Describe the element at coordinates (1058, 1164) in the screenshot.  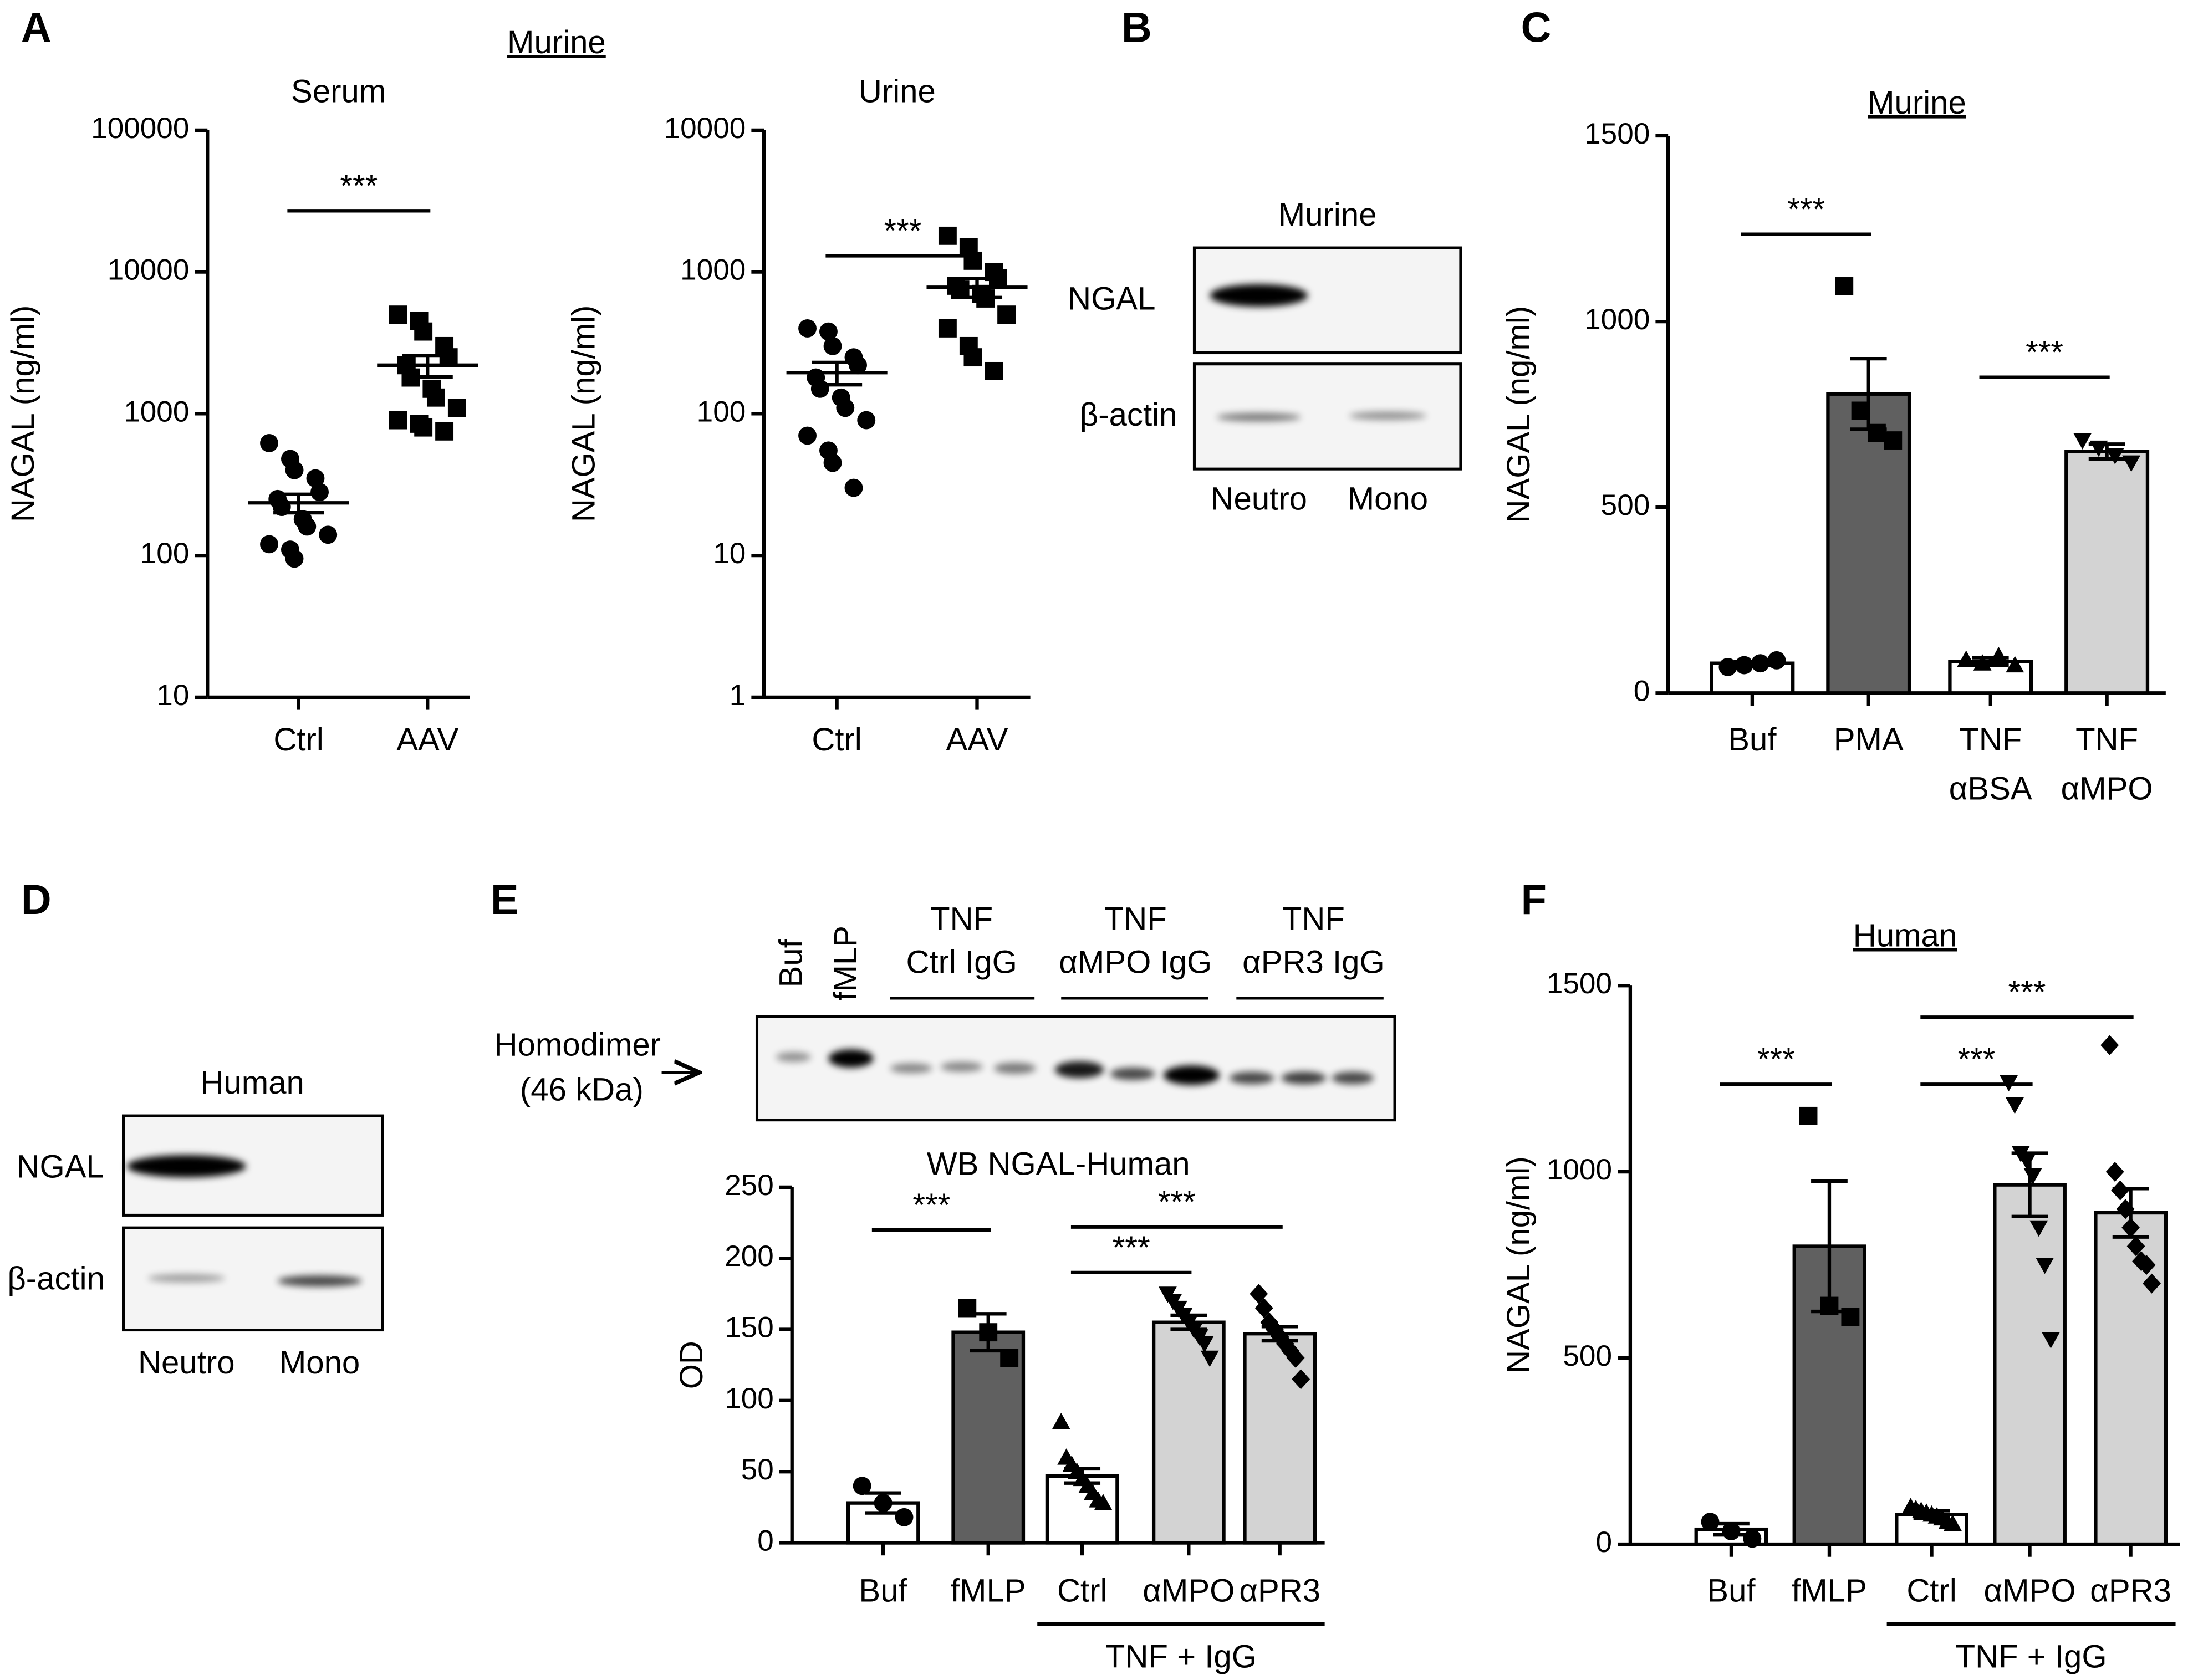
I see `chart-title: WB NGAL-Human` at that location.